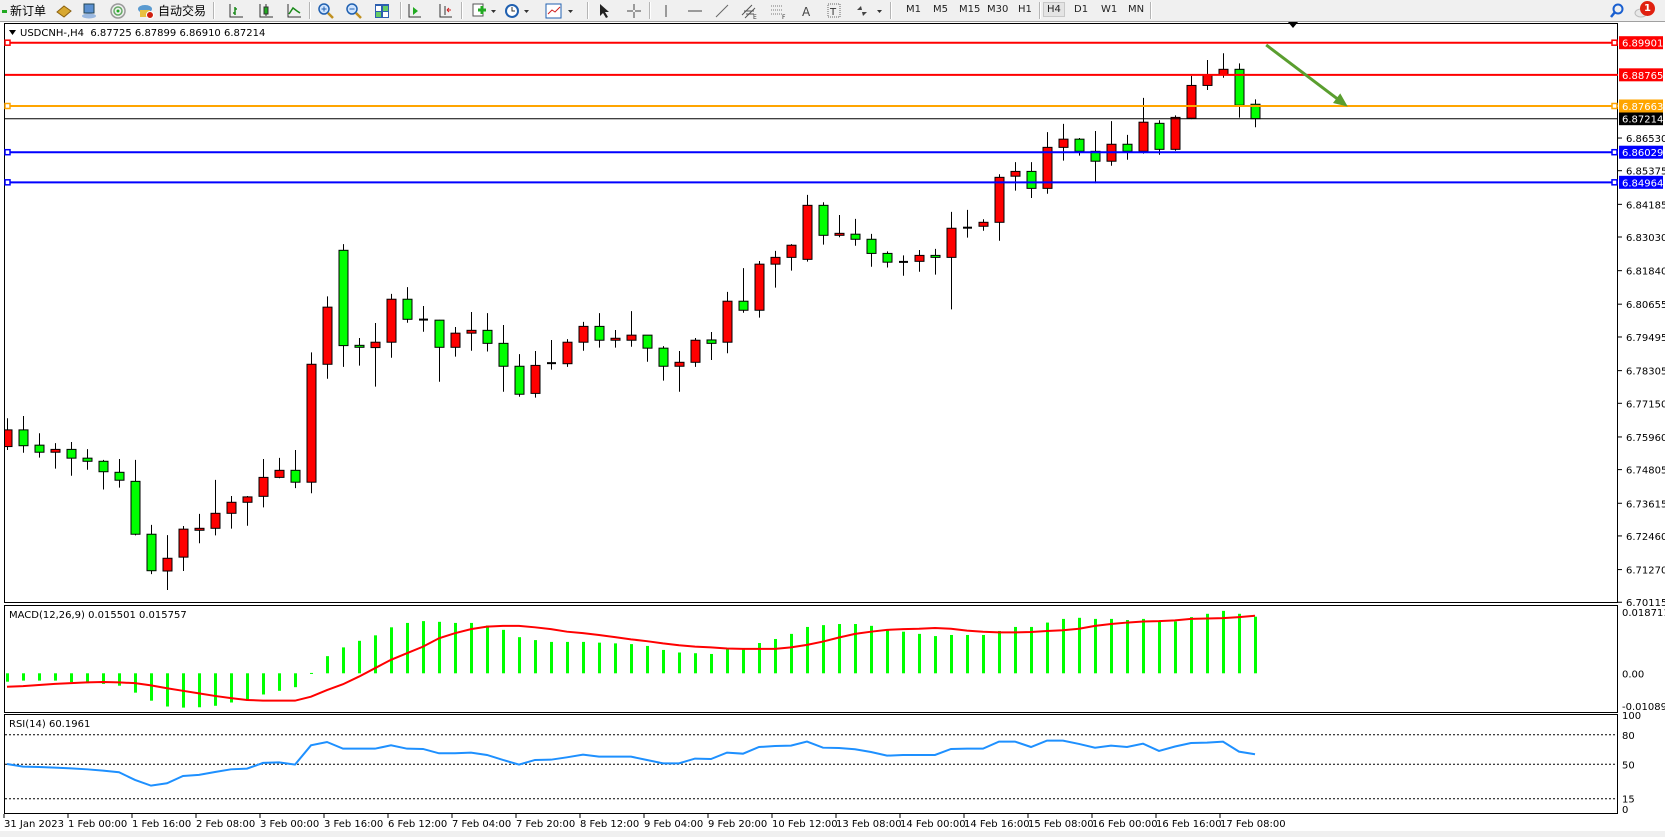  I want to click on new-order-button: 新订单, so click(24, 10).